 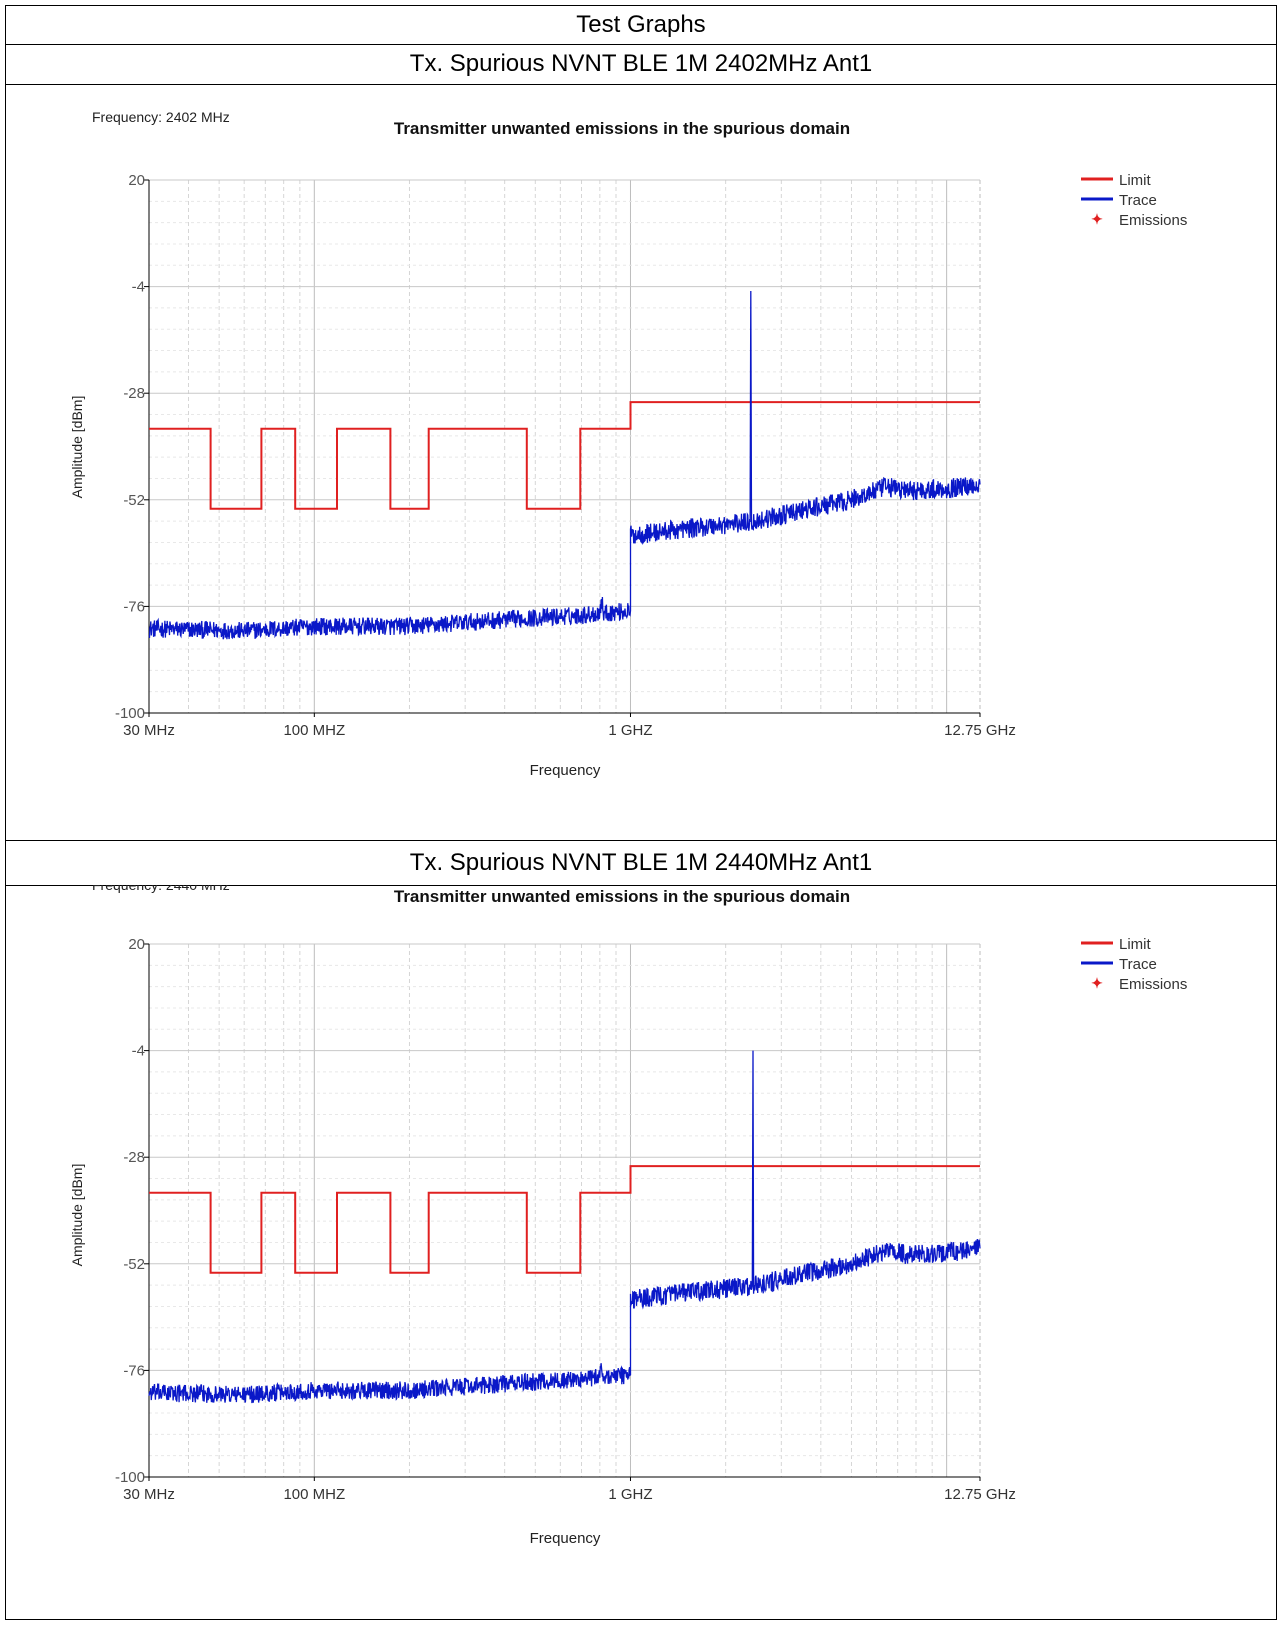 What do you see at coordinates (641, 25) in the screenshot?
I see `page-title: Test Graphs` at bounding box center [641, 25].